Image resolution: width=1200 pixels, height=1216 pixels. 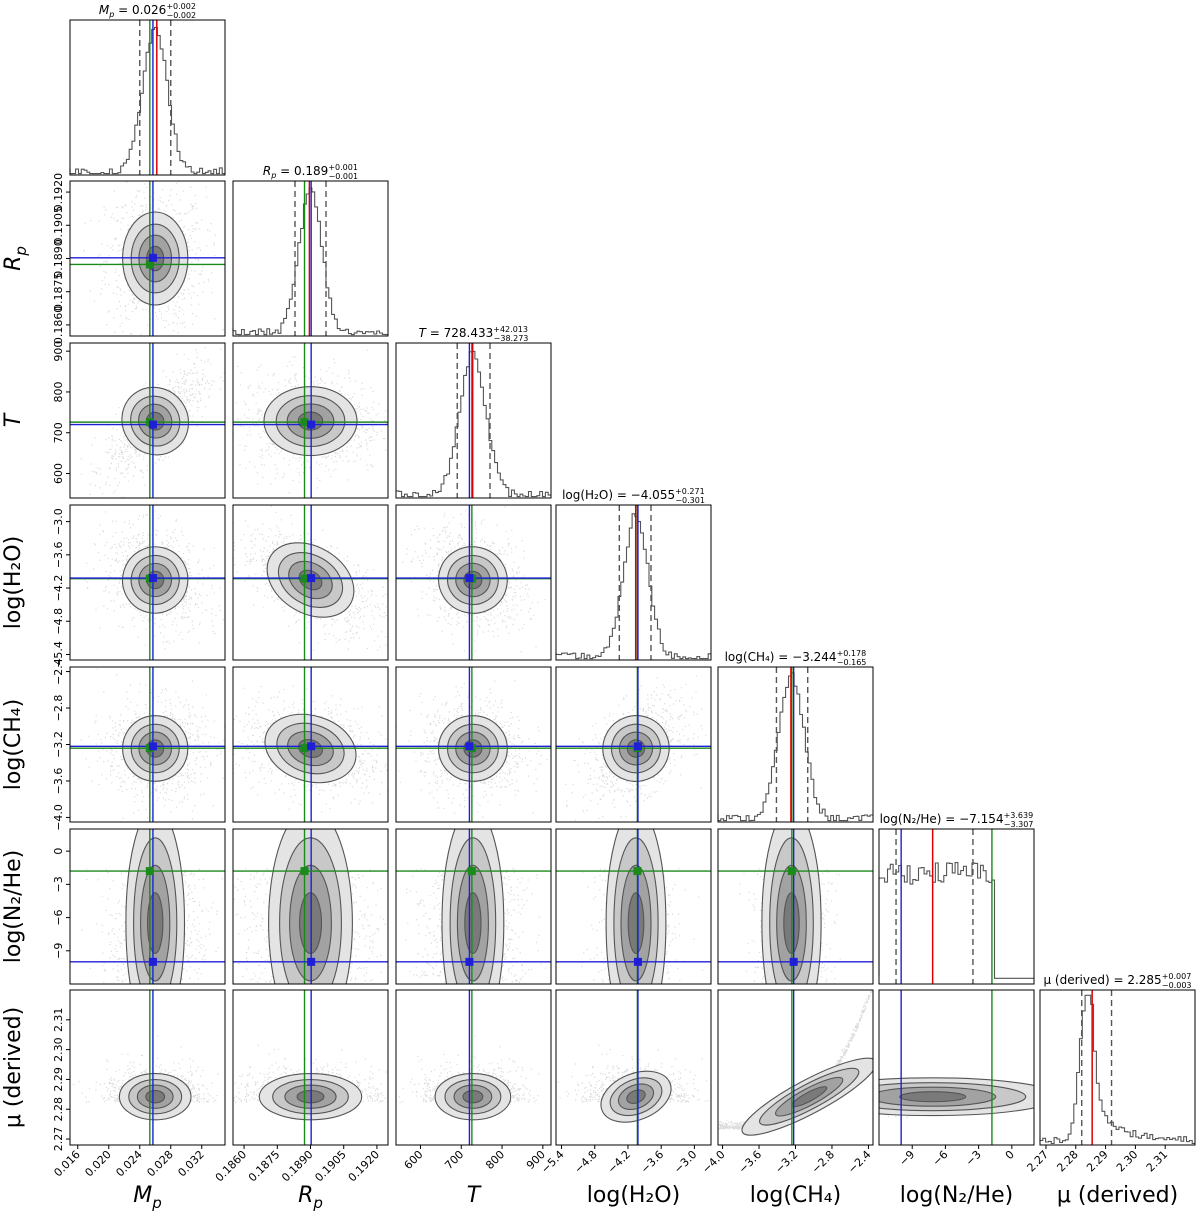 I want to click on y-tick-label: 900, so click(x=58, y=351).